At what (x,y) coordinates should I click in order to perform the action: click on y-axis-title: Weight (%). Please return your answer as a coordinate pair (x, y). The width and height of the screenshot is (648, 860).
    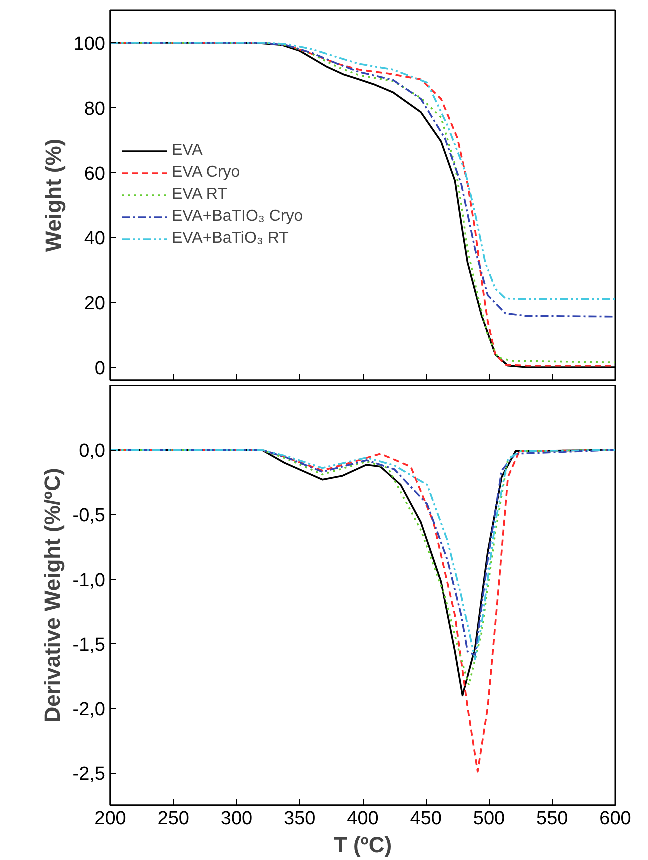
    Looking at the image, I should click on (53, 195).